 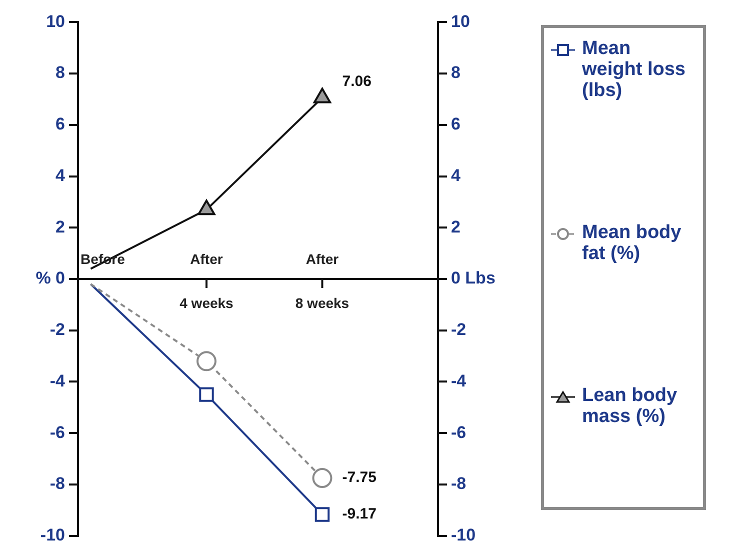 What do you see at coordinates (458, 484) in the screenshot?
I see `y2-tick-label: -8` at bounding box center [458, 484].